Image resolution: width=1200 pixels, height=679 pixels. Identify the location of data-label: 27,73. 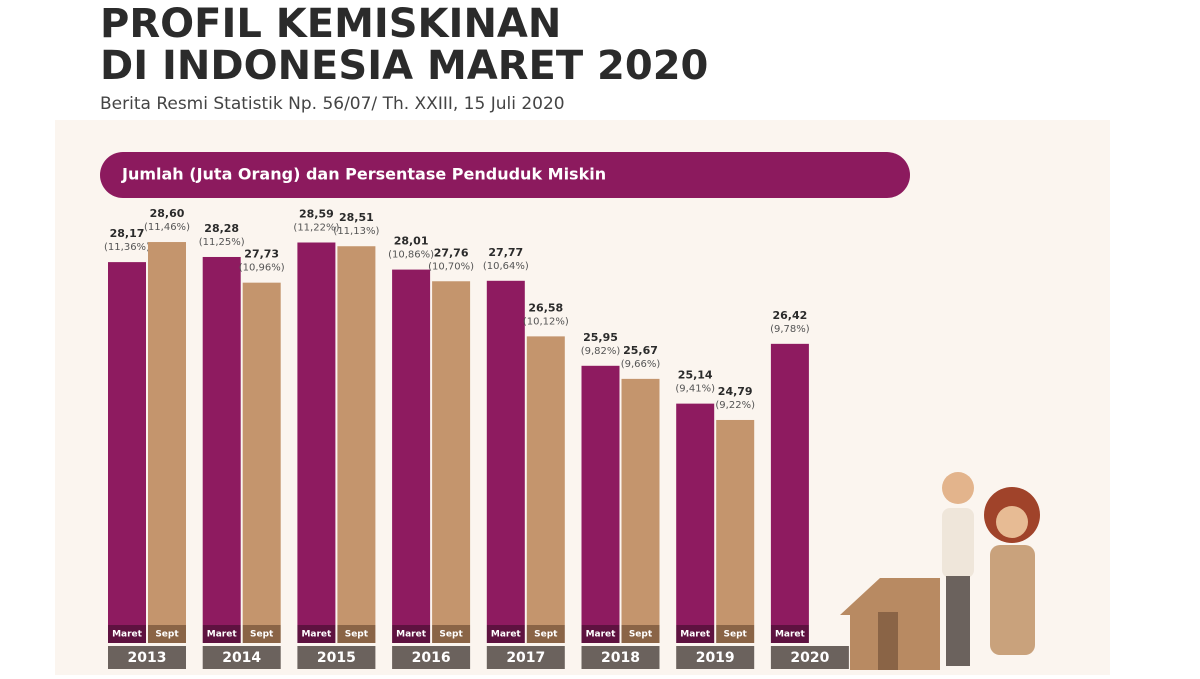
(261, 254).